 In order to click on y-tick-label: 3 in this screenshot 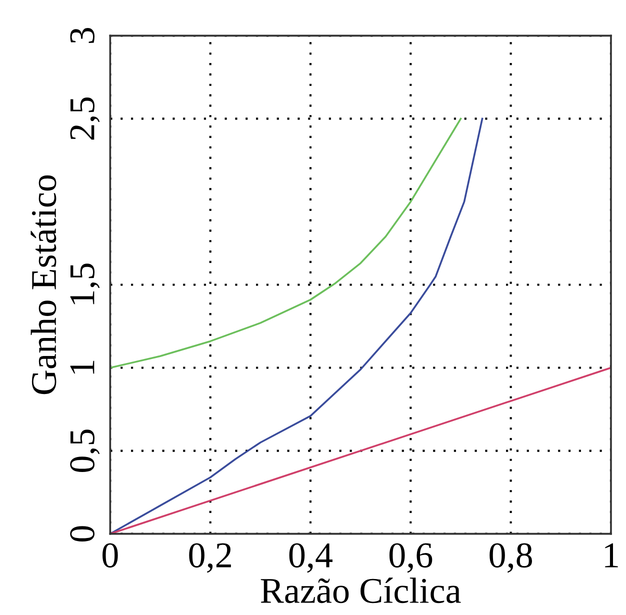, I will do `click(82, 35)`.